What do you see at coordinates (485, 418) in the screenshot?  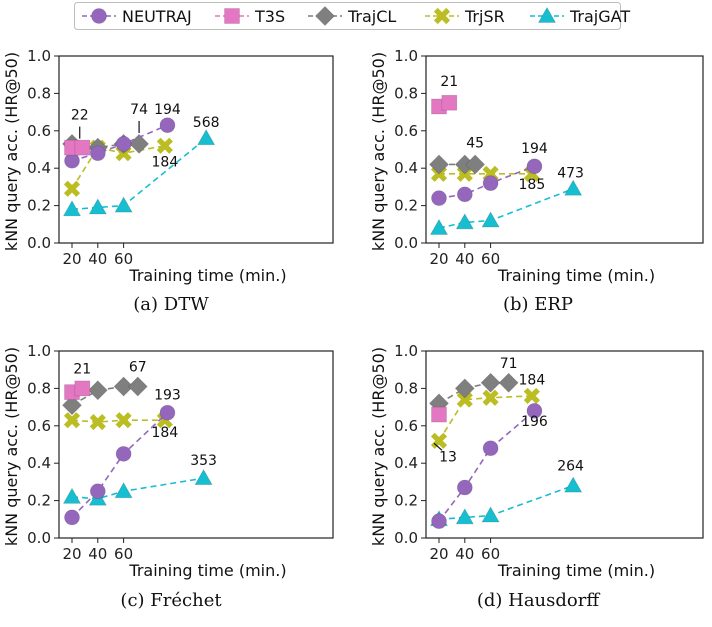 I see `series-trjsr` at bounding box center [485, 418].